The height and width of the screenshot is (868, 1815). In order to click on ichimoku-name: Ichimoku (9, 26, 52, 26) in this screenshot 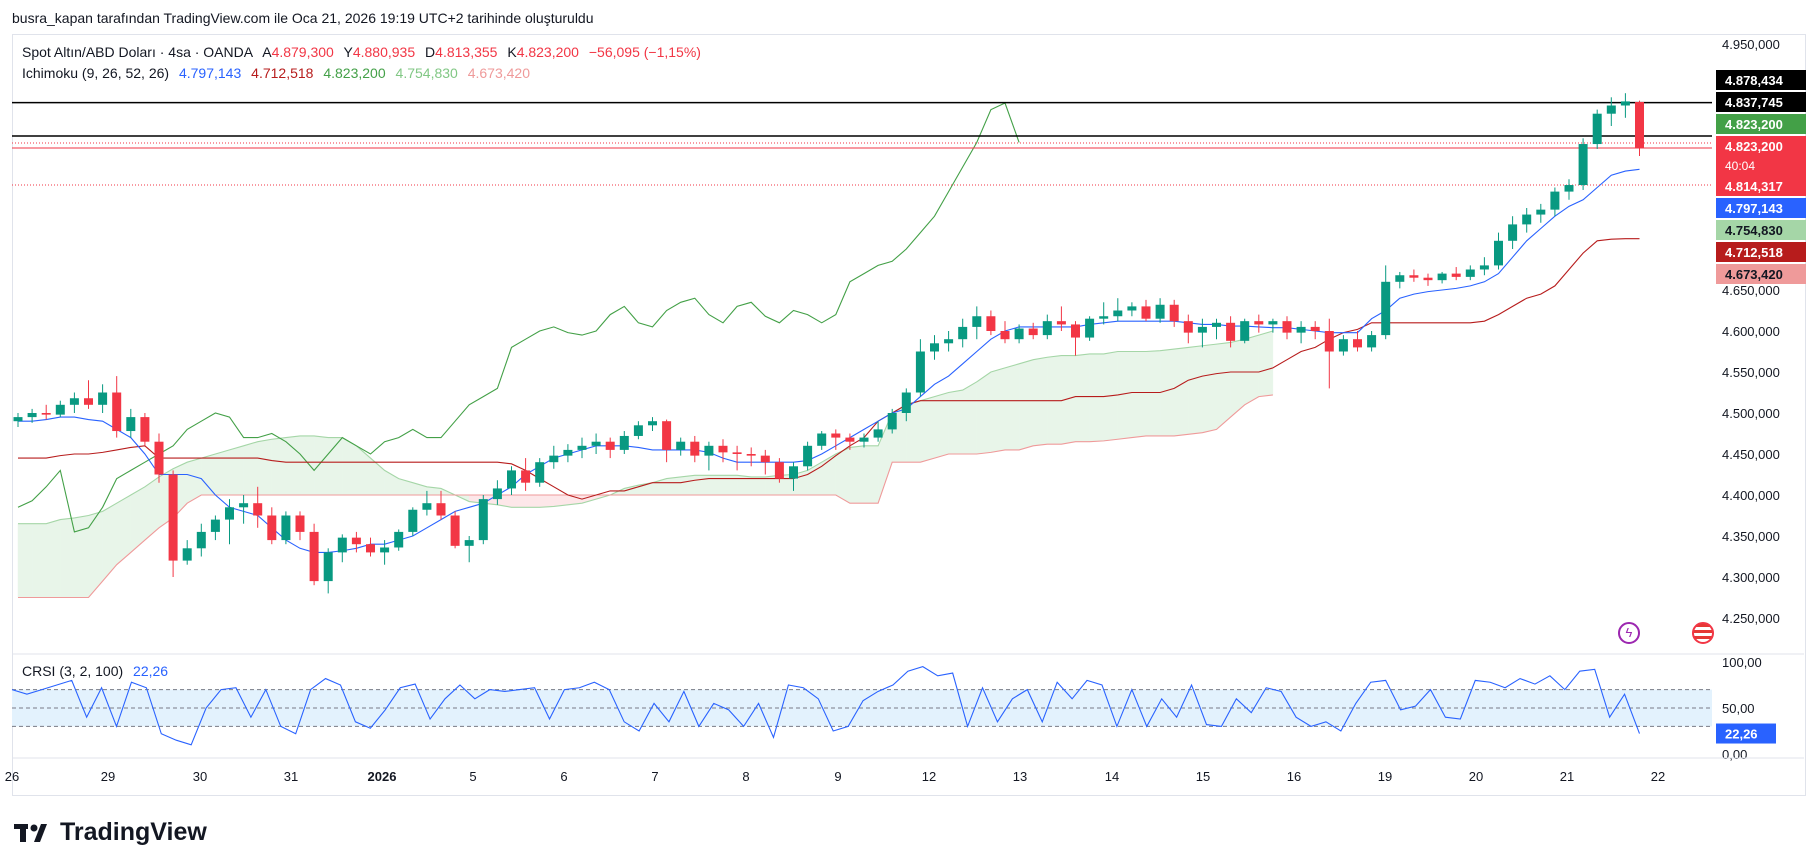, I will do `click(96, 73)`.